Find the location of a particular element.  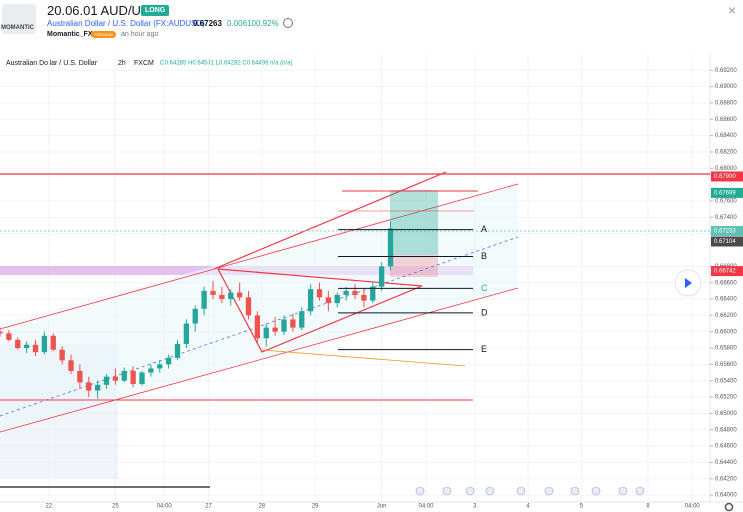

annotation-label: A is located at coordinates (484, 229).